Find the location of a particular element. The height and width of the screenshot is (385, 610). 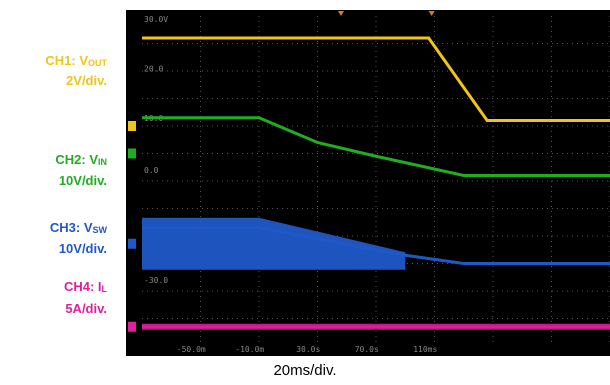

channel-4-marker is located at coordinates (132, 326).